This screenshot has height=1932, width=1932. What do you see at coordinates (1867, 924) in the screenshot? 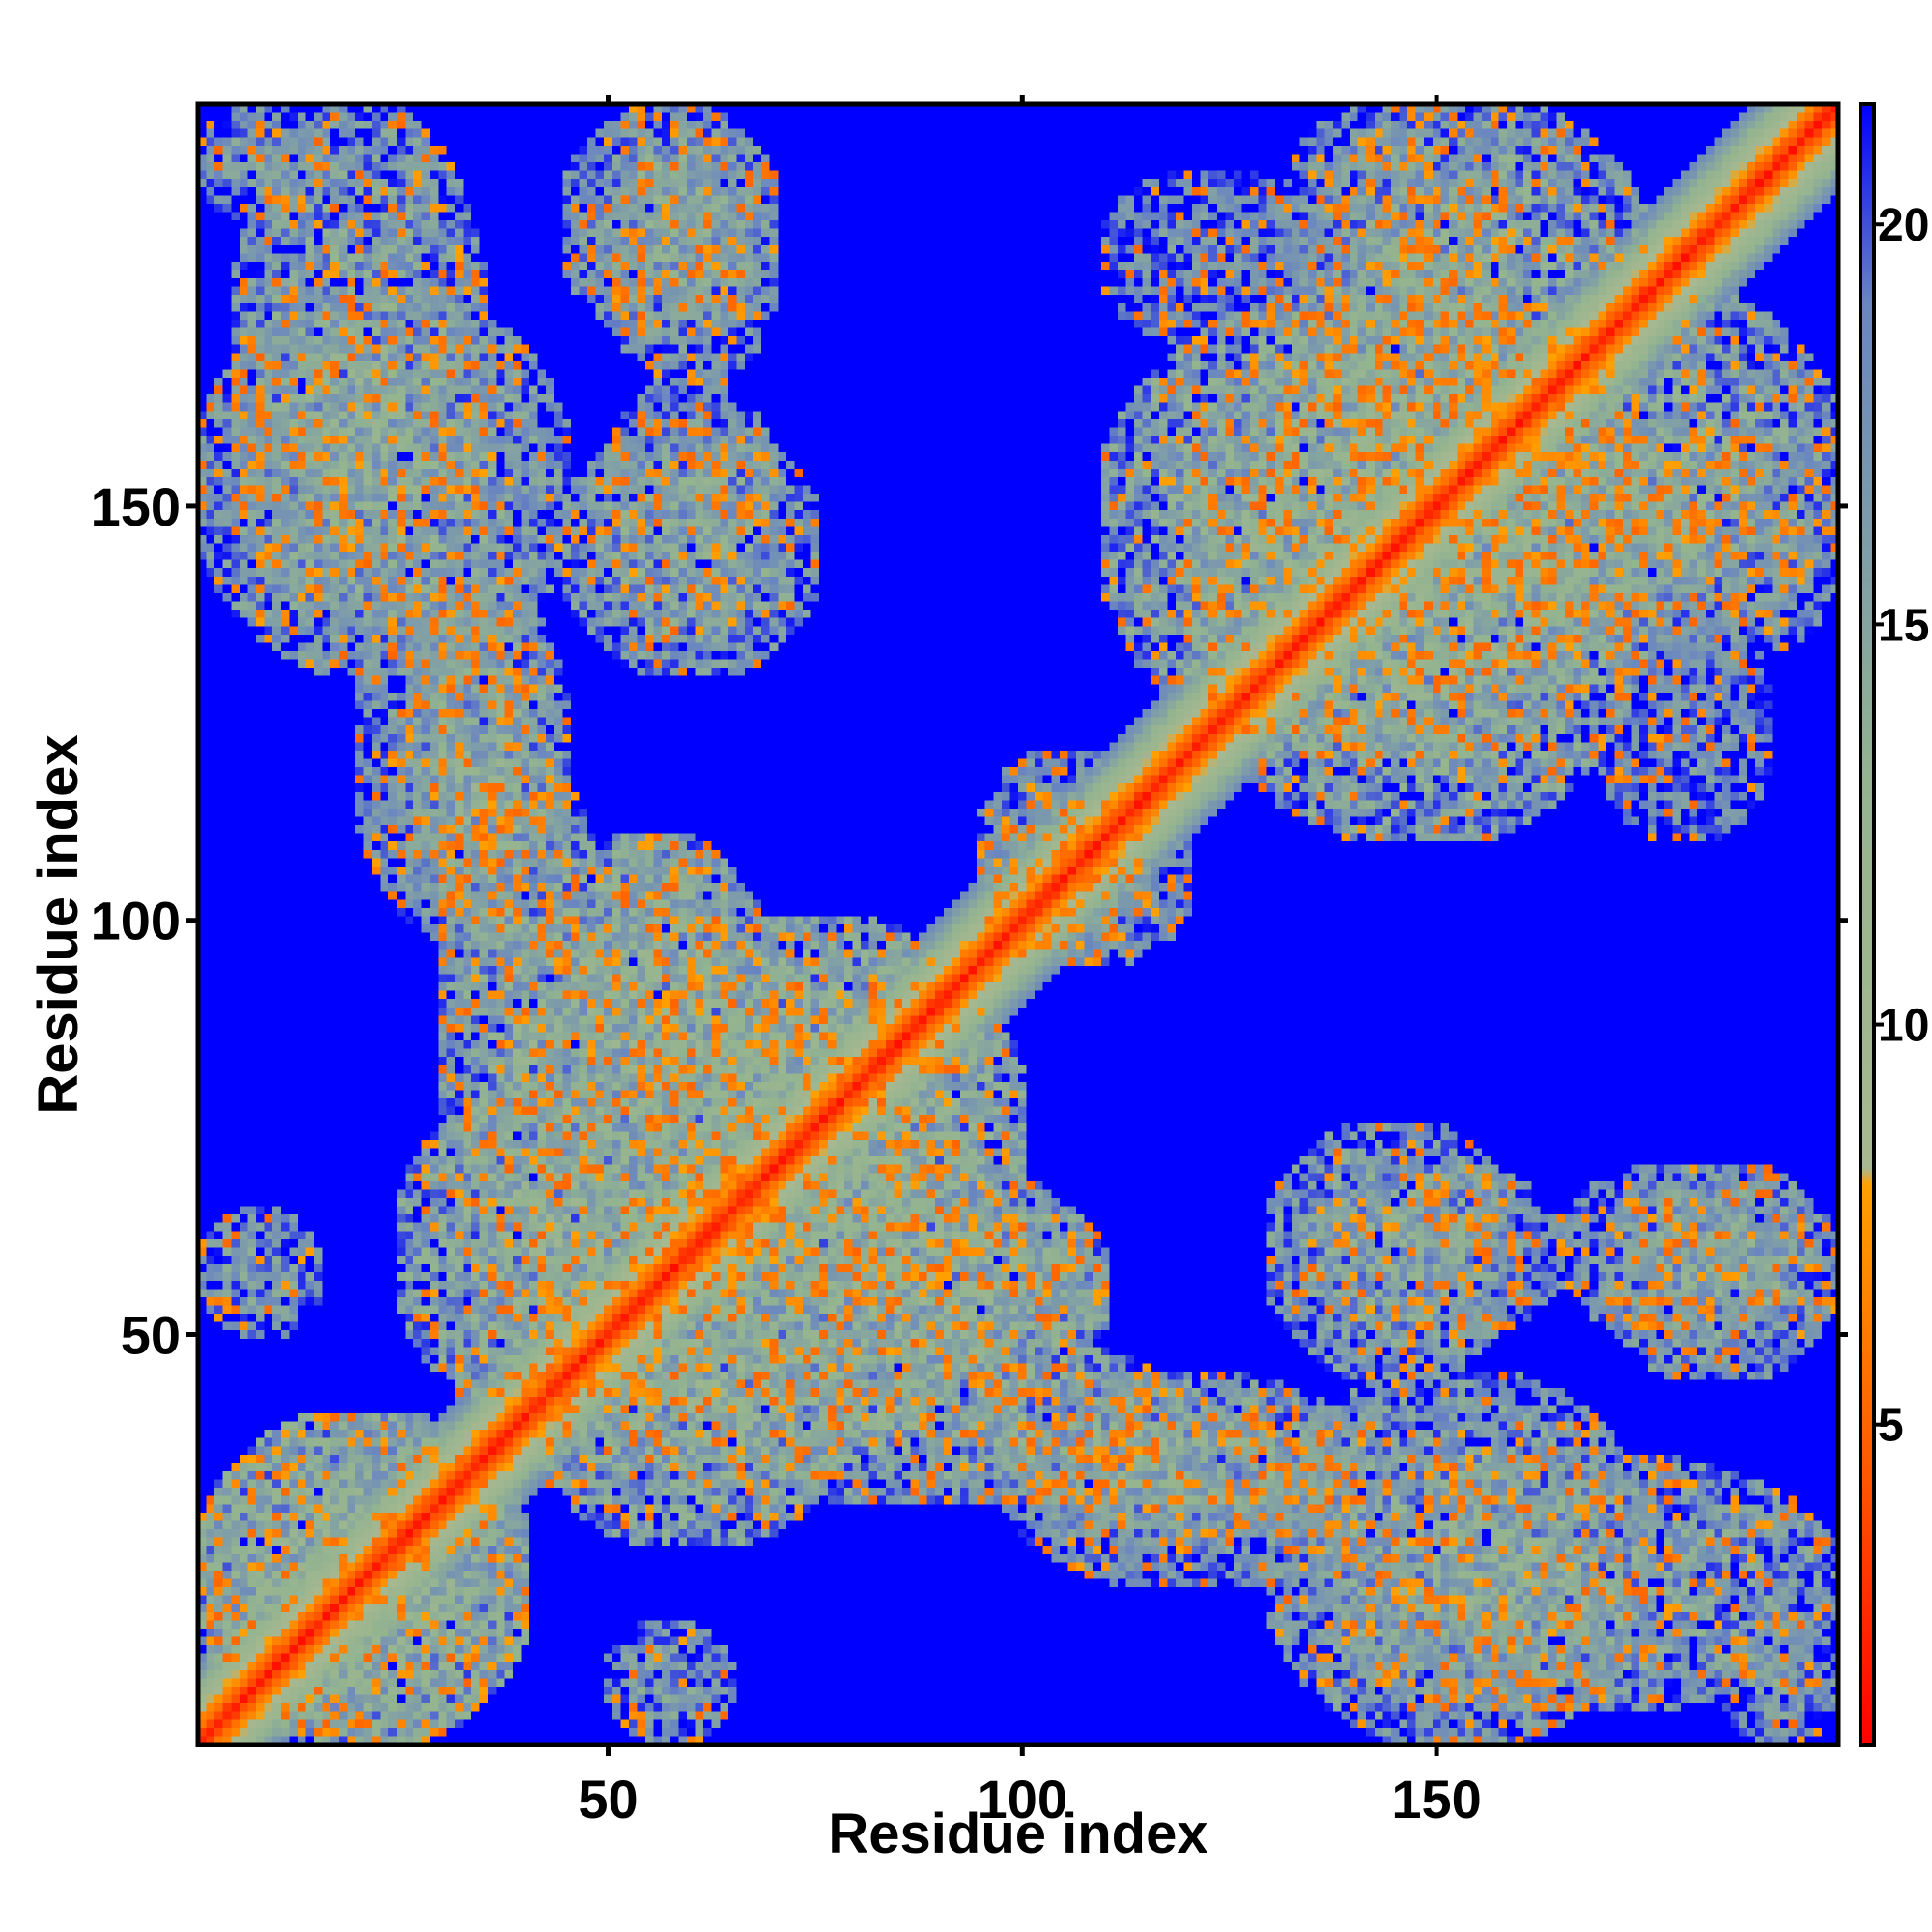
I see `colorbar` at bounding box center [1867, 924].